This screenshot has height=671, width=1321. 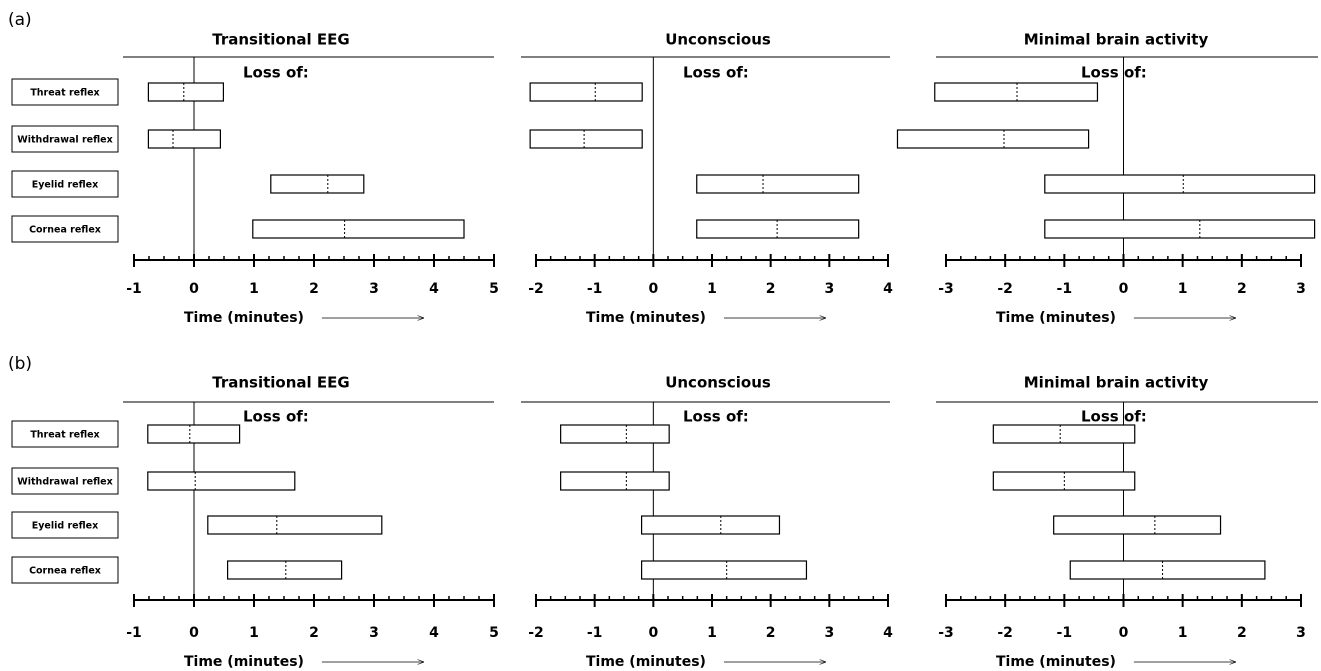 I want to click on panel-label: (b), so click(x=20, y=364).